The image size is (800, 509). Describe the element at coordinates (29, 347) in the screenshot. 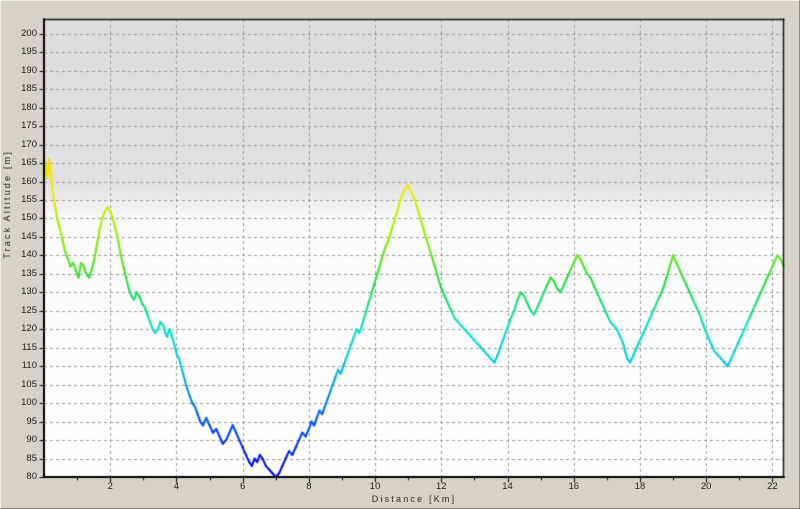

I see `y-tick-label: 115` at that location.